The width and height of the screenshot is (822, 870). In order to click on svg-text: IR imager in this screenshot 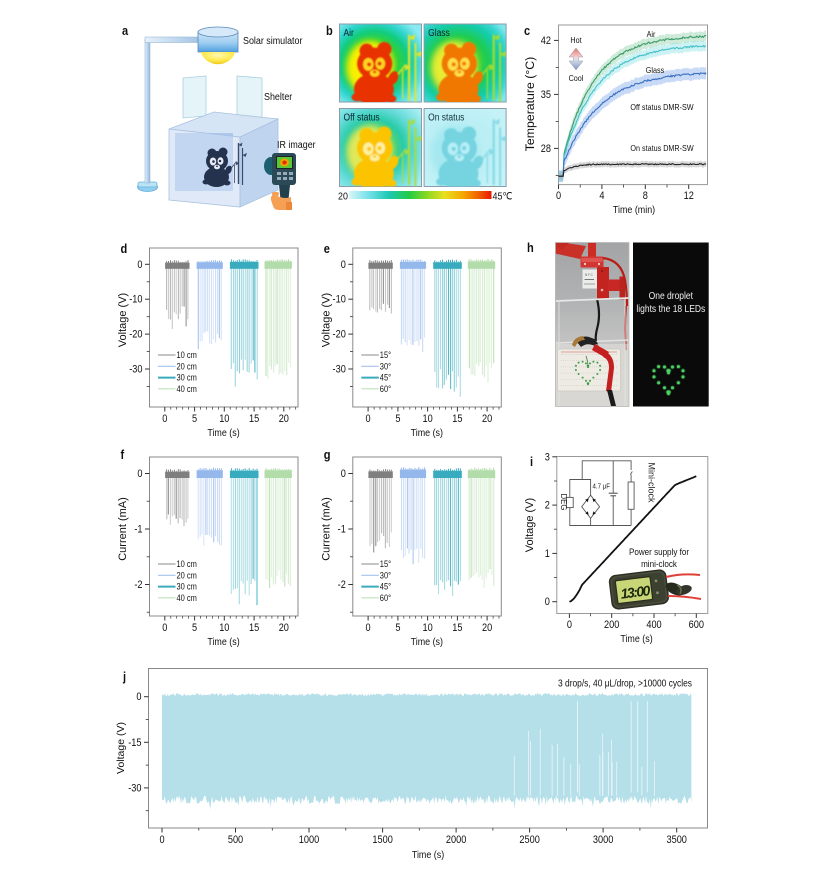, I will do `click(296, 145)`.